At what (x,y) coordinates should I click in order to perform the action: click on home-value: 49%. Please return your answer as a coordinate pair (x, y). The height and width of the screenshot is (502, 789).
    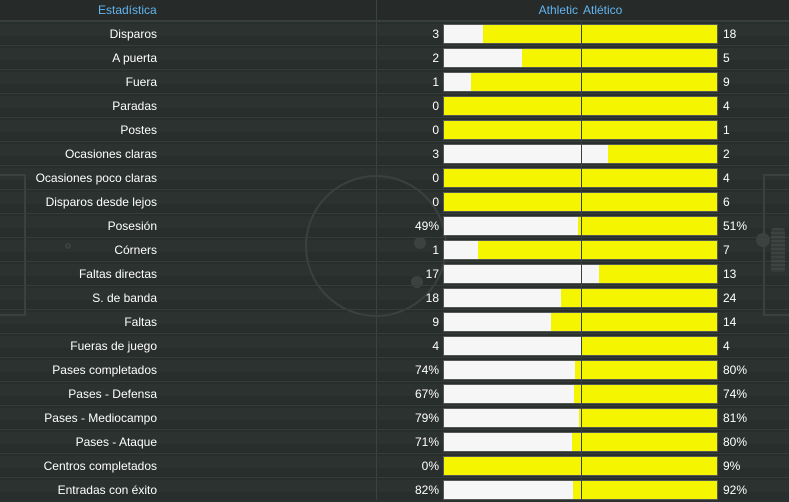
    Looking at the image, I should click on (426, 226).